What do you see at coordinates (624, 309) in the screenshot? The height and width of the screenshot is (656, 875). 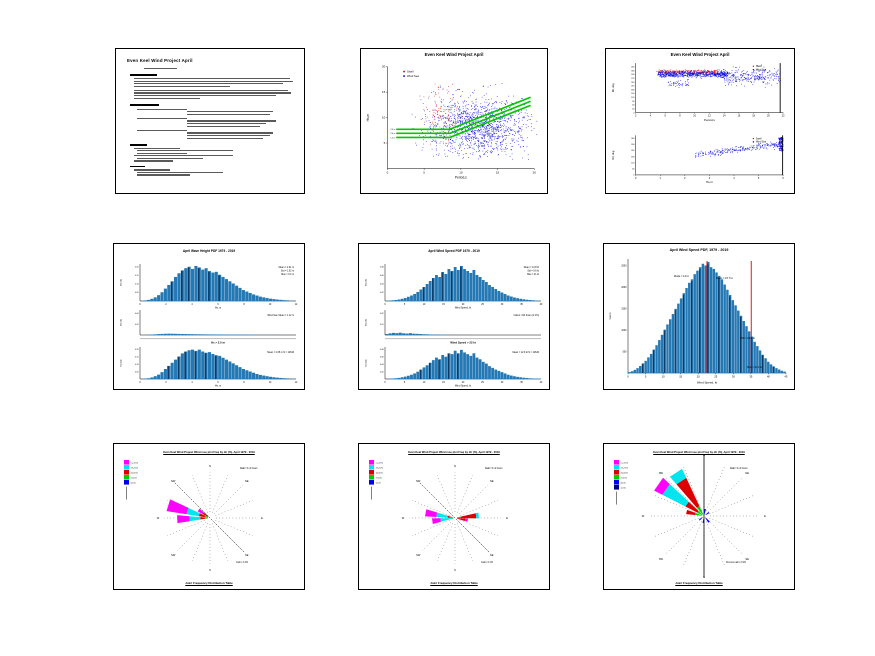 I see `y-tick-label: 1500` at bounding box center [624, 309].